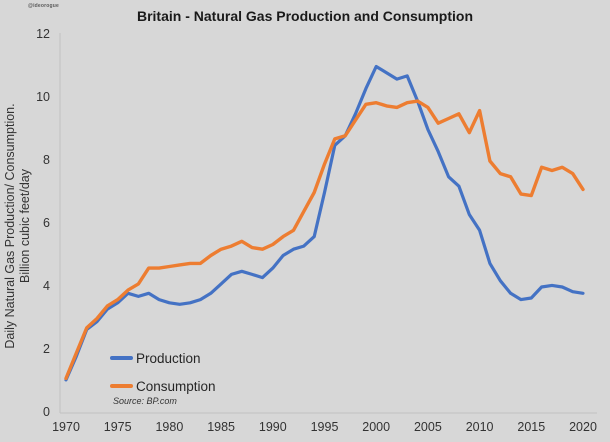 The image size is (610, 442). I want to click on x-tick-label: 1970, so click(66, 427).